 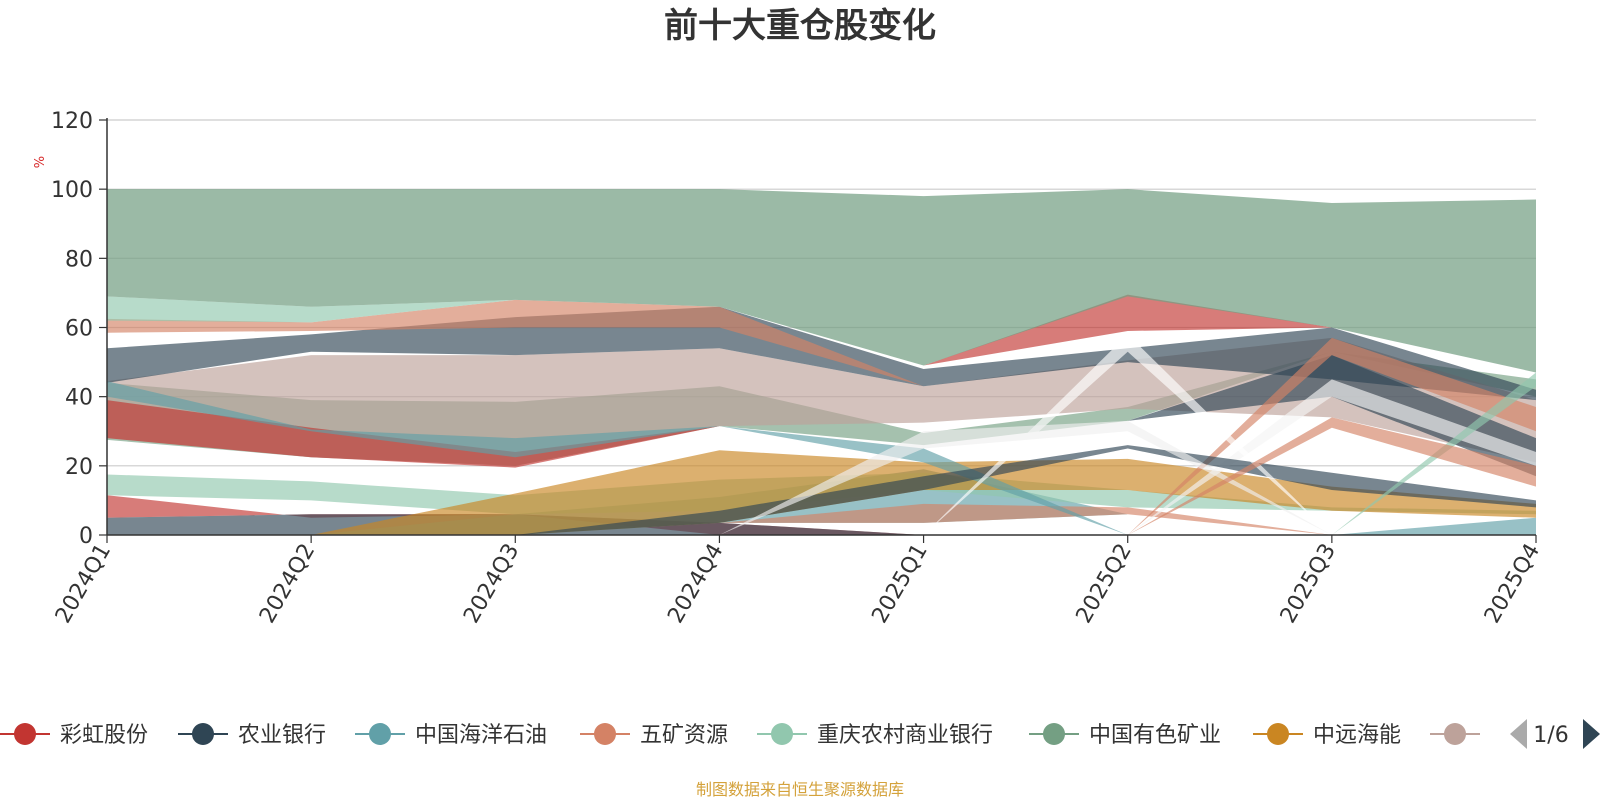 I want to click on area-中远海能, so click(x=821, y=492).